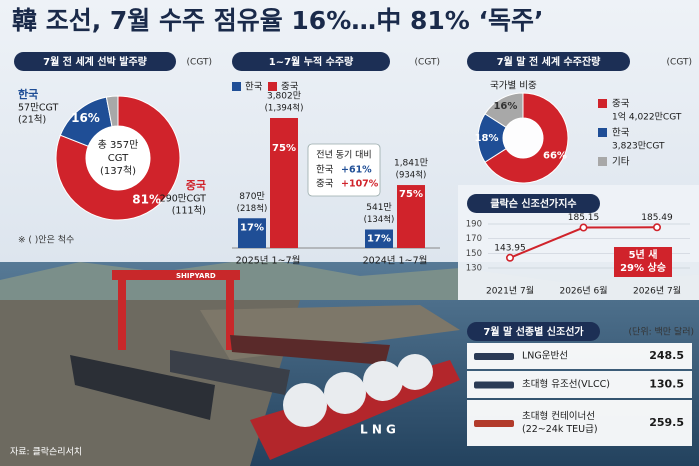 This screenshot has height=466, width=699. What do you see at coordinates (666, 384) in the screenshot?
I see `row-value: 130.5` at bounding box center [666, 384].